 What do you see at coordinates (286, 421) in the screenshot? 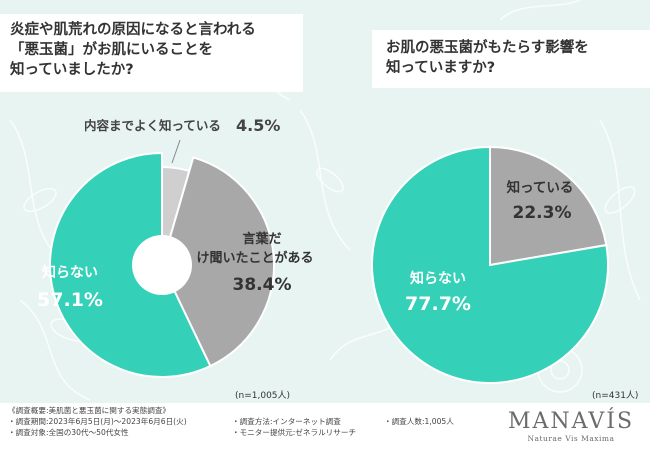
I see `survey-method: ・調査方法:インターネット調査` at bounding box center [286, 421].